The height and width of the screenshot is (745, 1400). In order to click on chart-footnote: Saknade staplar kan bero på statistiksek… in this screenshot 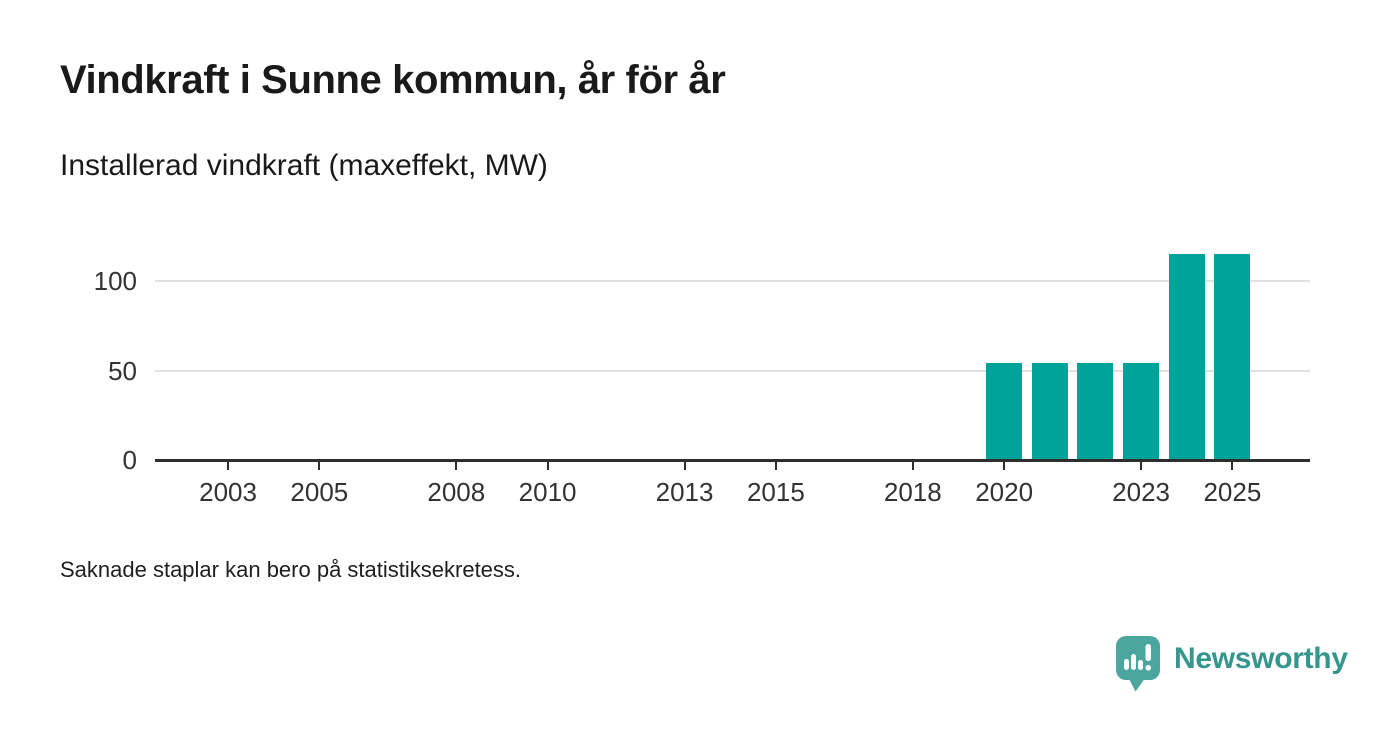, I will do `click(291, 569)`.